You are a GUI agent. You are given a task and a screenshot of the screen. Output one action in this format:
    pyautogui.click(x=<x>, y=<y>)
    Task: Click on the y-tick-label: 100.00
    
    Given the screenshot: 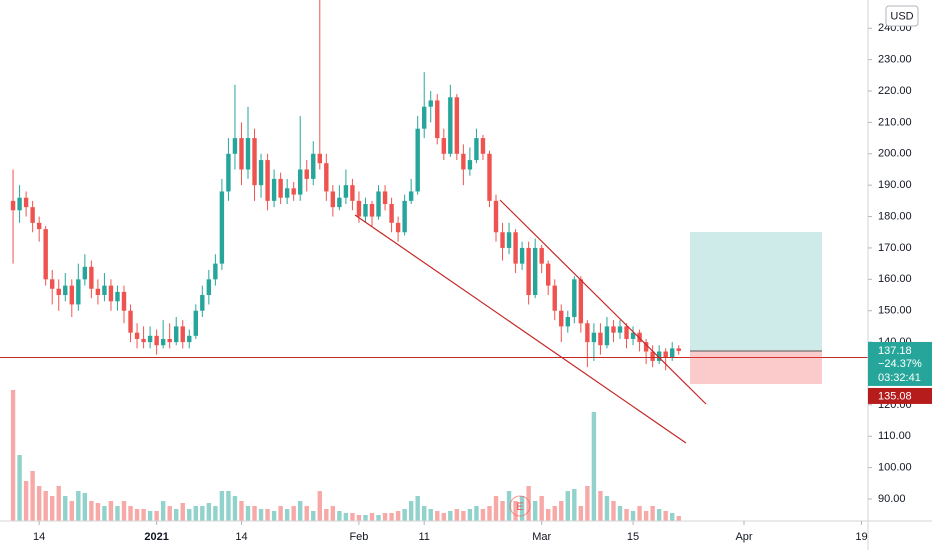 What is the action you would take?
    pyautogui.click(x=895, y=468)
    